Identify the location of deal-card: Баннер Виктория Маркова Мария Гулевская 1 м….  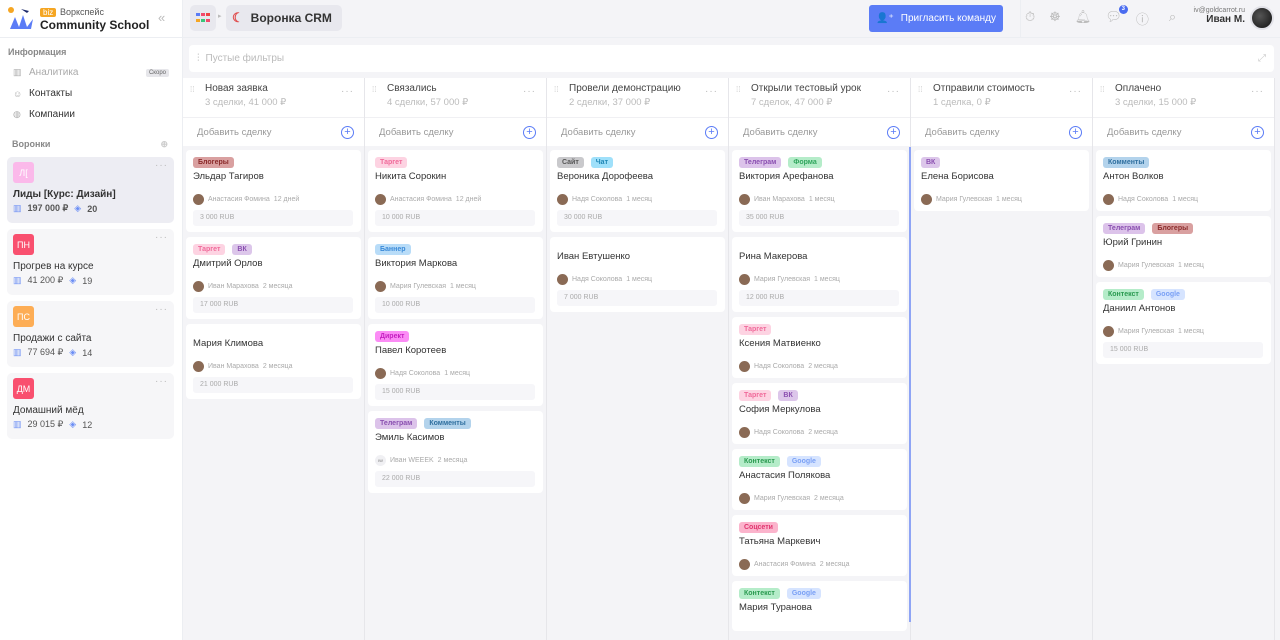
(455, 278).